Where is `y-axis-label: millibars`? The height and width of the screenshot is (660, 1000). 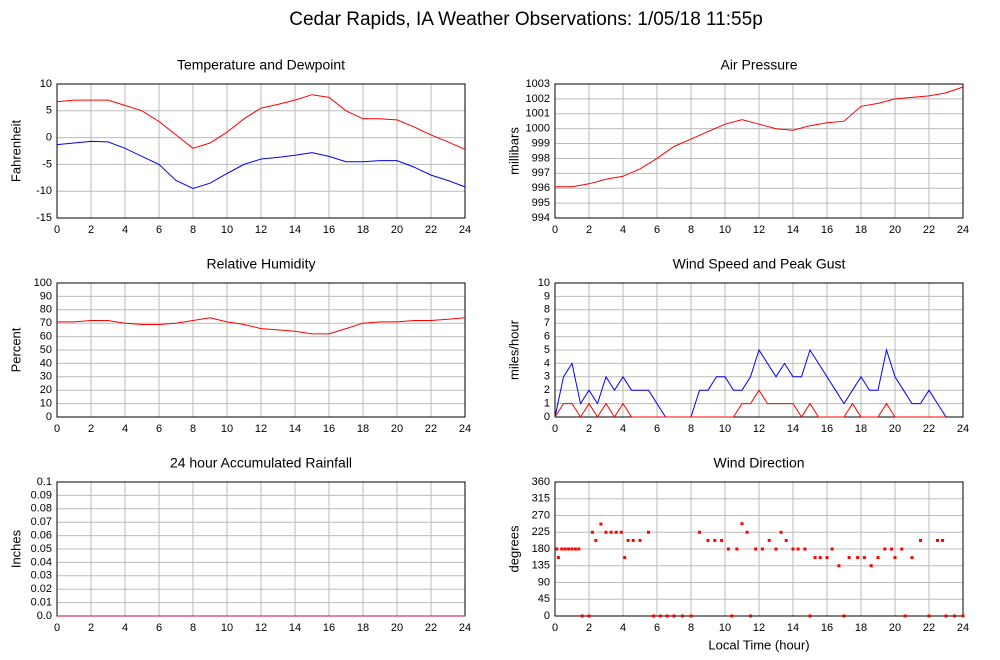 y-axis-label: millibars is located at coordinates (513, 151).